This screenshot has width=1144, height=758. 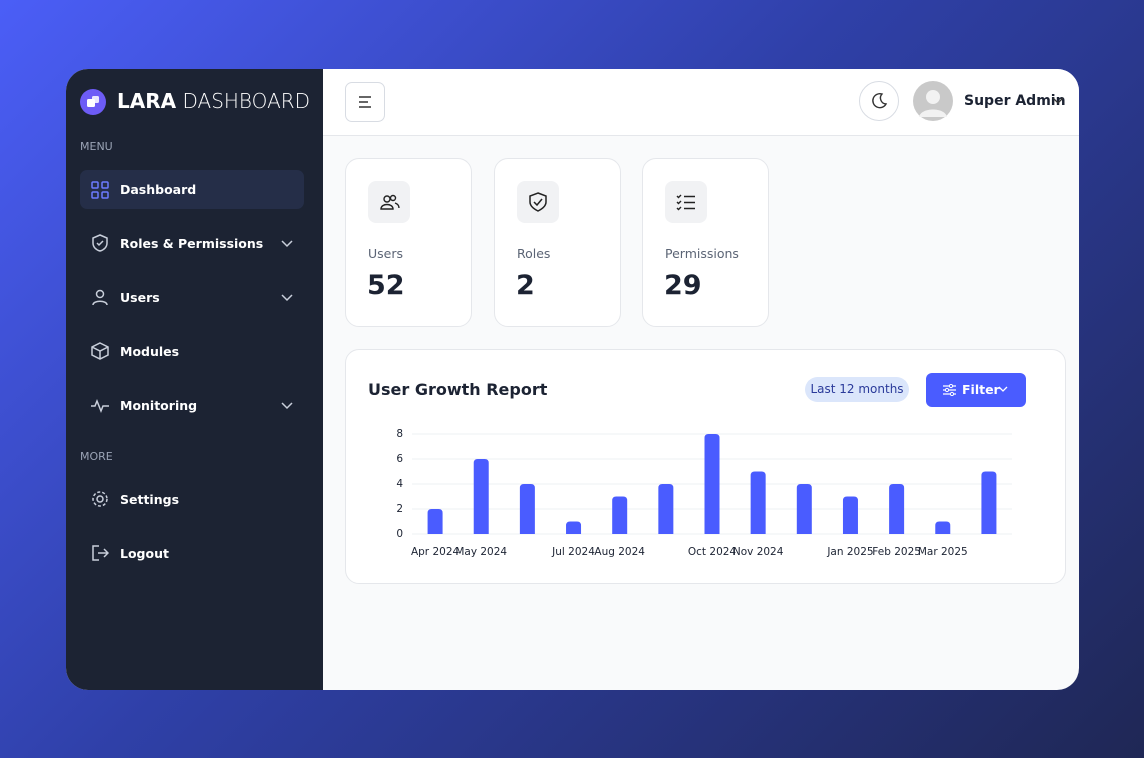 What do you see at coordinates (1015, 101) in the screenshot?
I see `user-name: Super Admin` at bounding box center [1015, 101].